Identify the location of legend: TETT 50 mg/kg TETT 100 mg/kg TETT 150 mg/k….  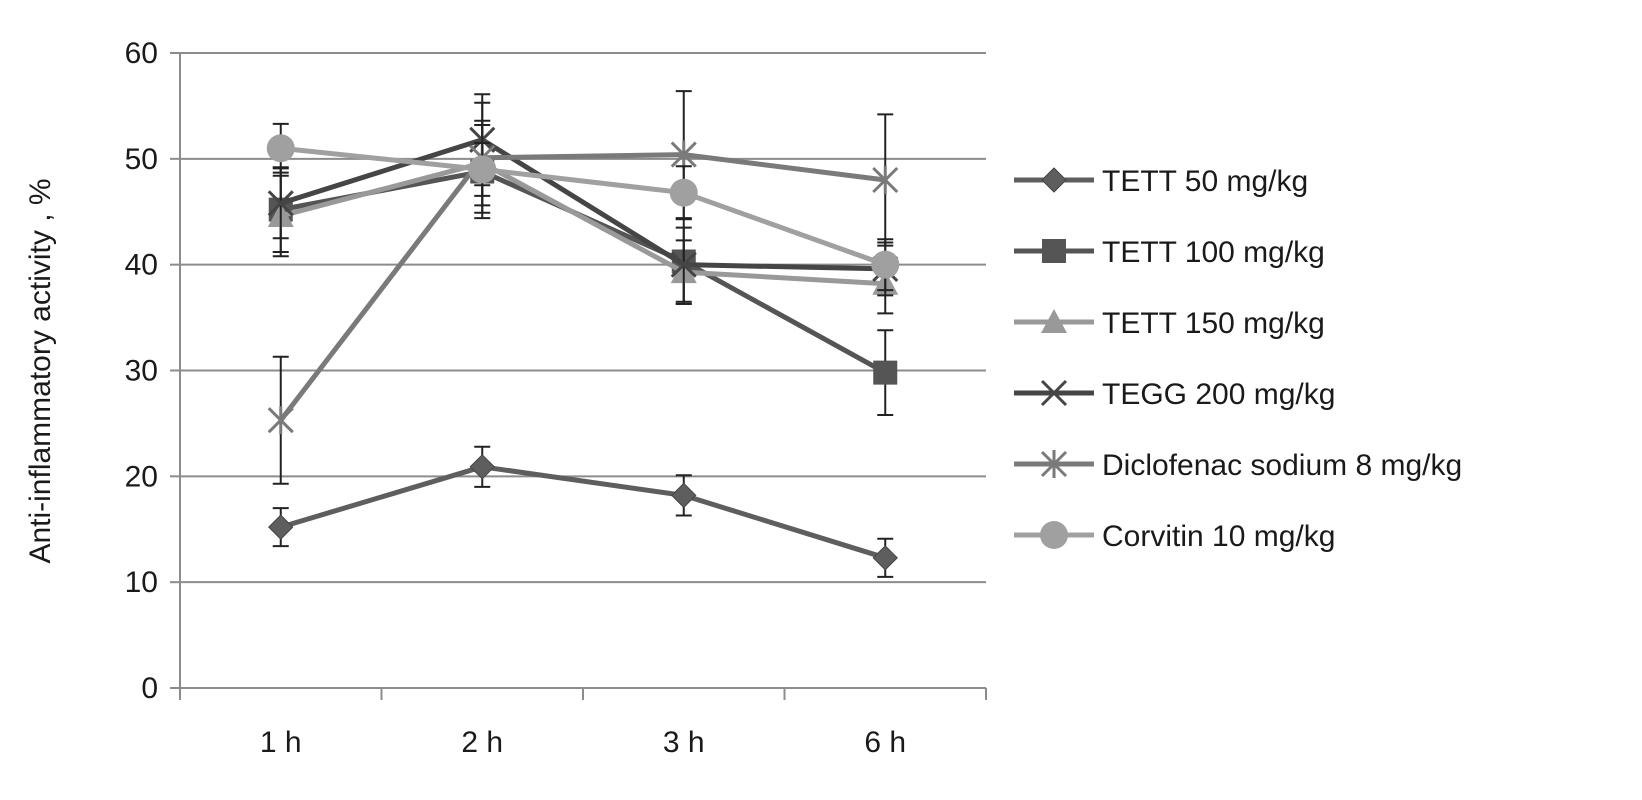
(1238, 359).